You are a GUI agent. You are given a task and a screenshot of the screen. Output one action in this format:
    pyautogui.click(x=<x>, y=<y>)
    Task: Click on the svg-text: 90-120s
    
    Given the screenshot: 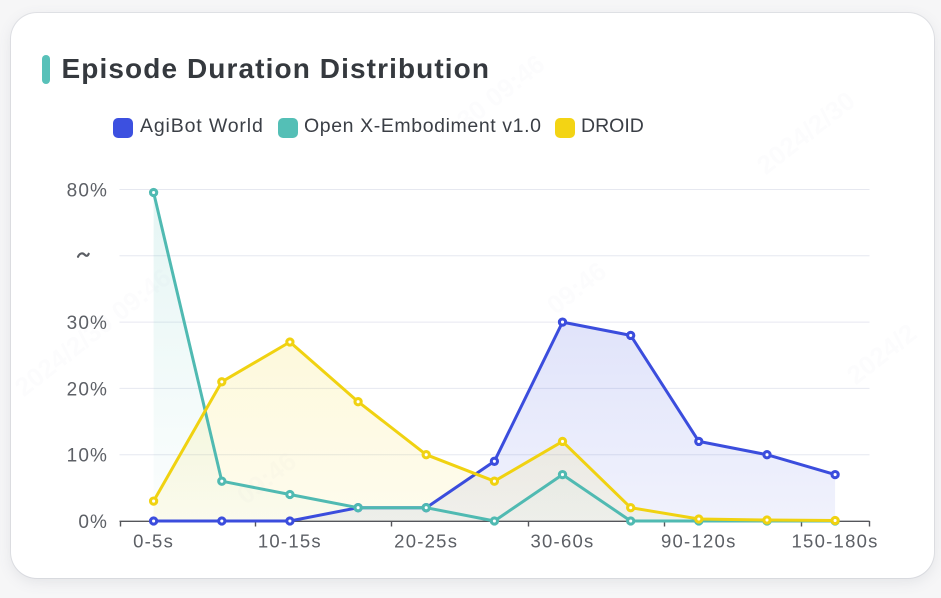 What is the action you would take?
    pyautogui.click(x=699, y=541)
    